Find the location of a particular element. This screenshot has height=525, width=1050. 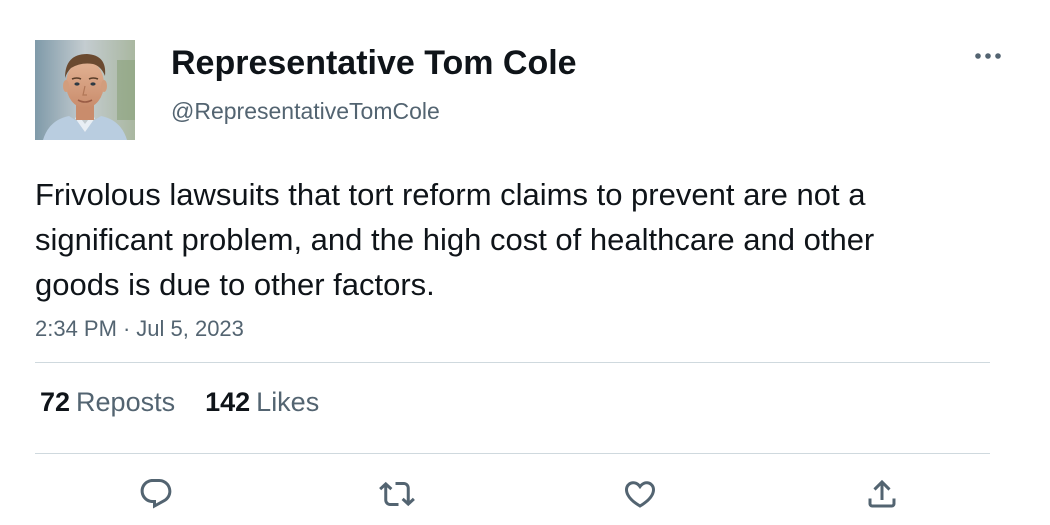

heart-icon is located at coordinates (640, 494).